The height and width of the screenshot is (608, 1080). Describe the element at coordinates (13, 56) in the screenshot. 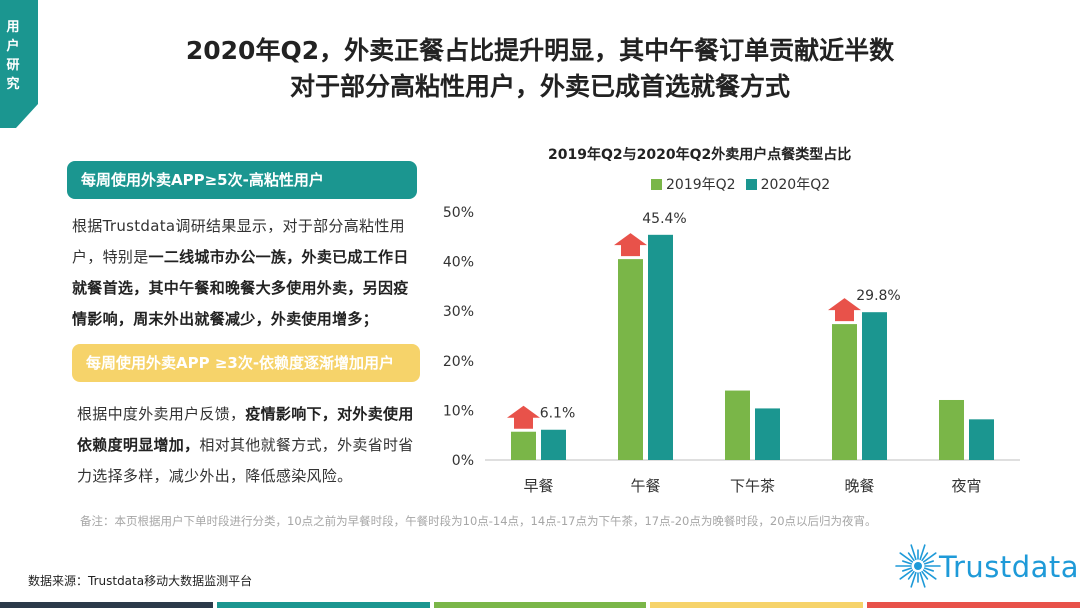

I see `section-tab-label: 用户研究` at that location.